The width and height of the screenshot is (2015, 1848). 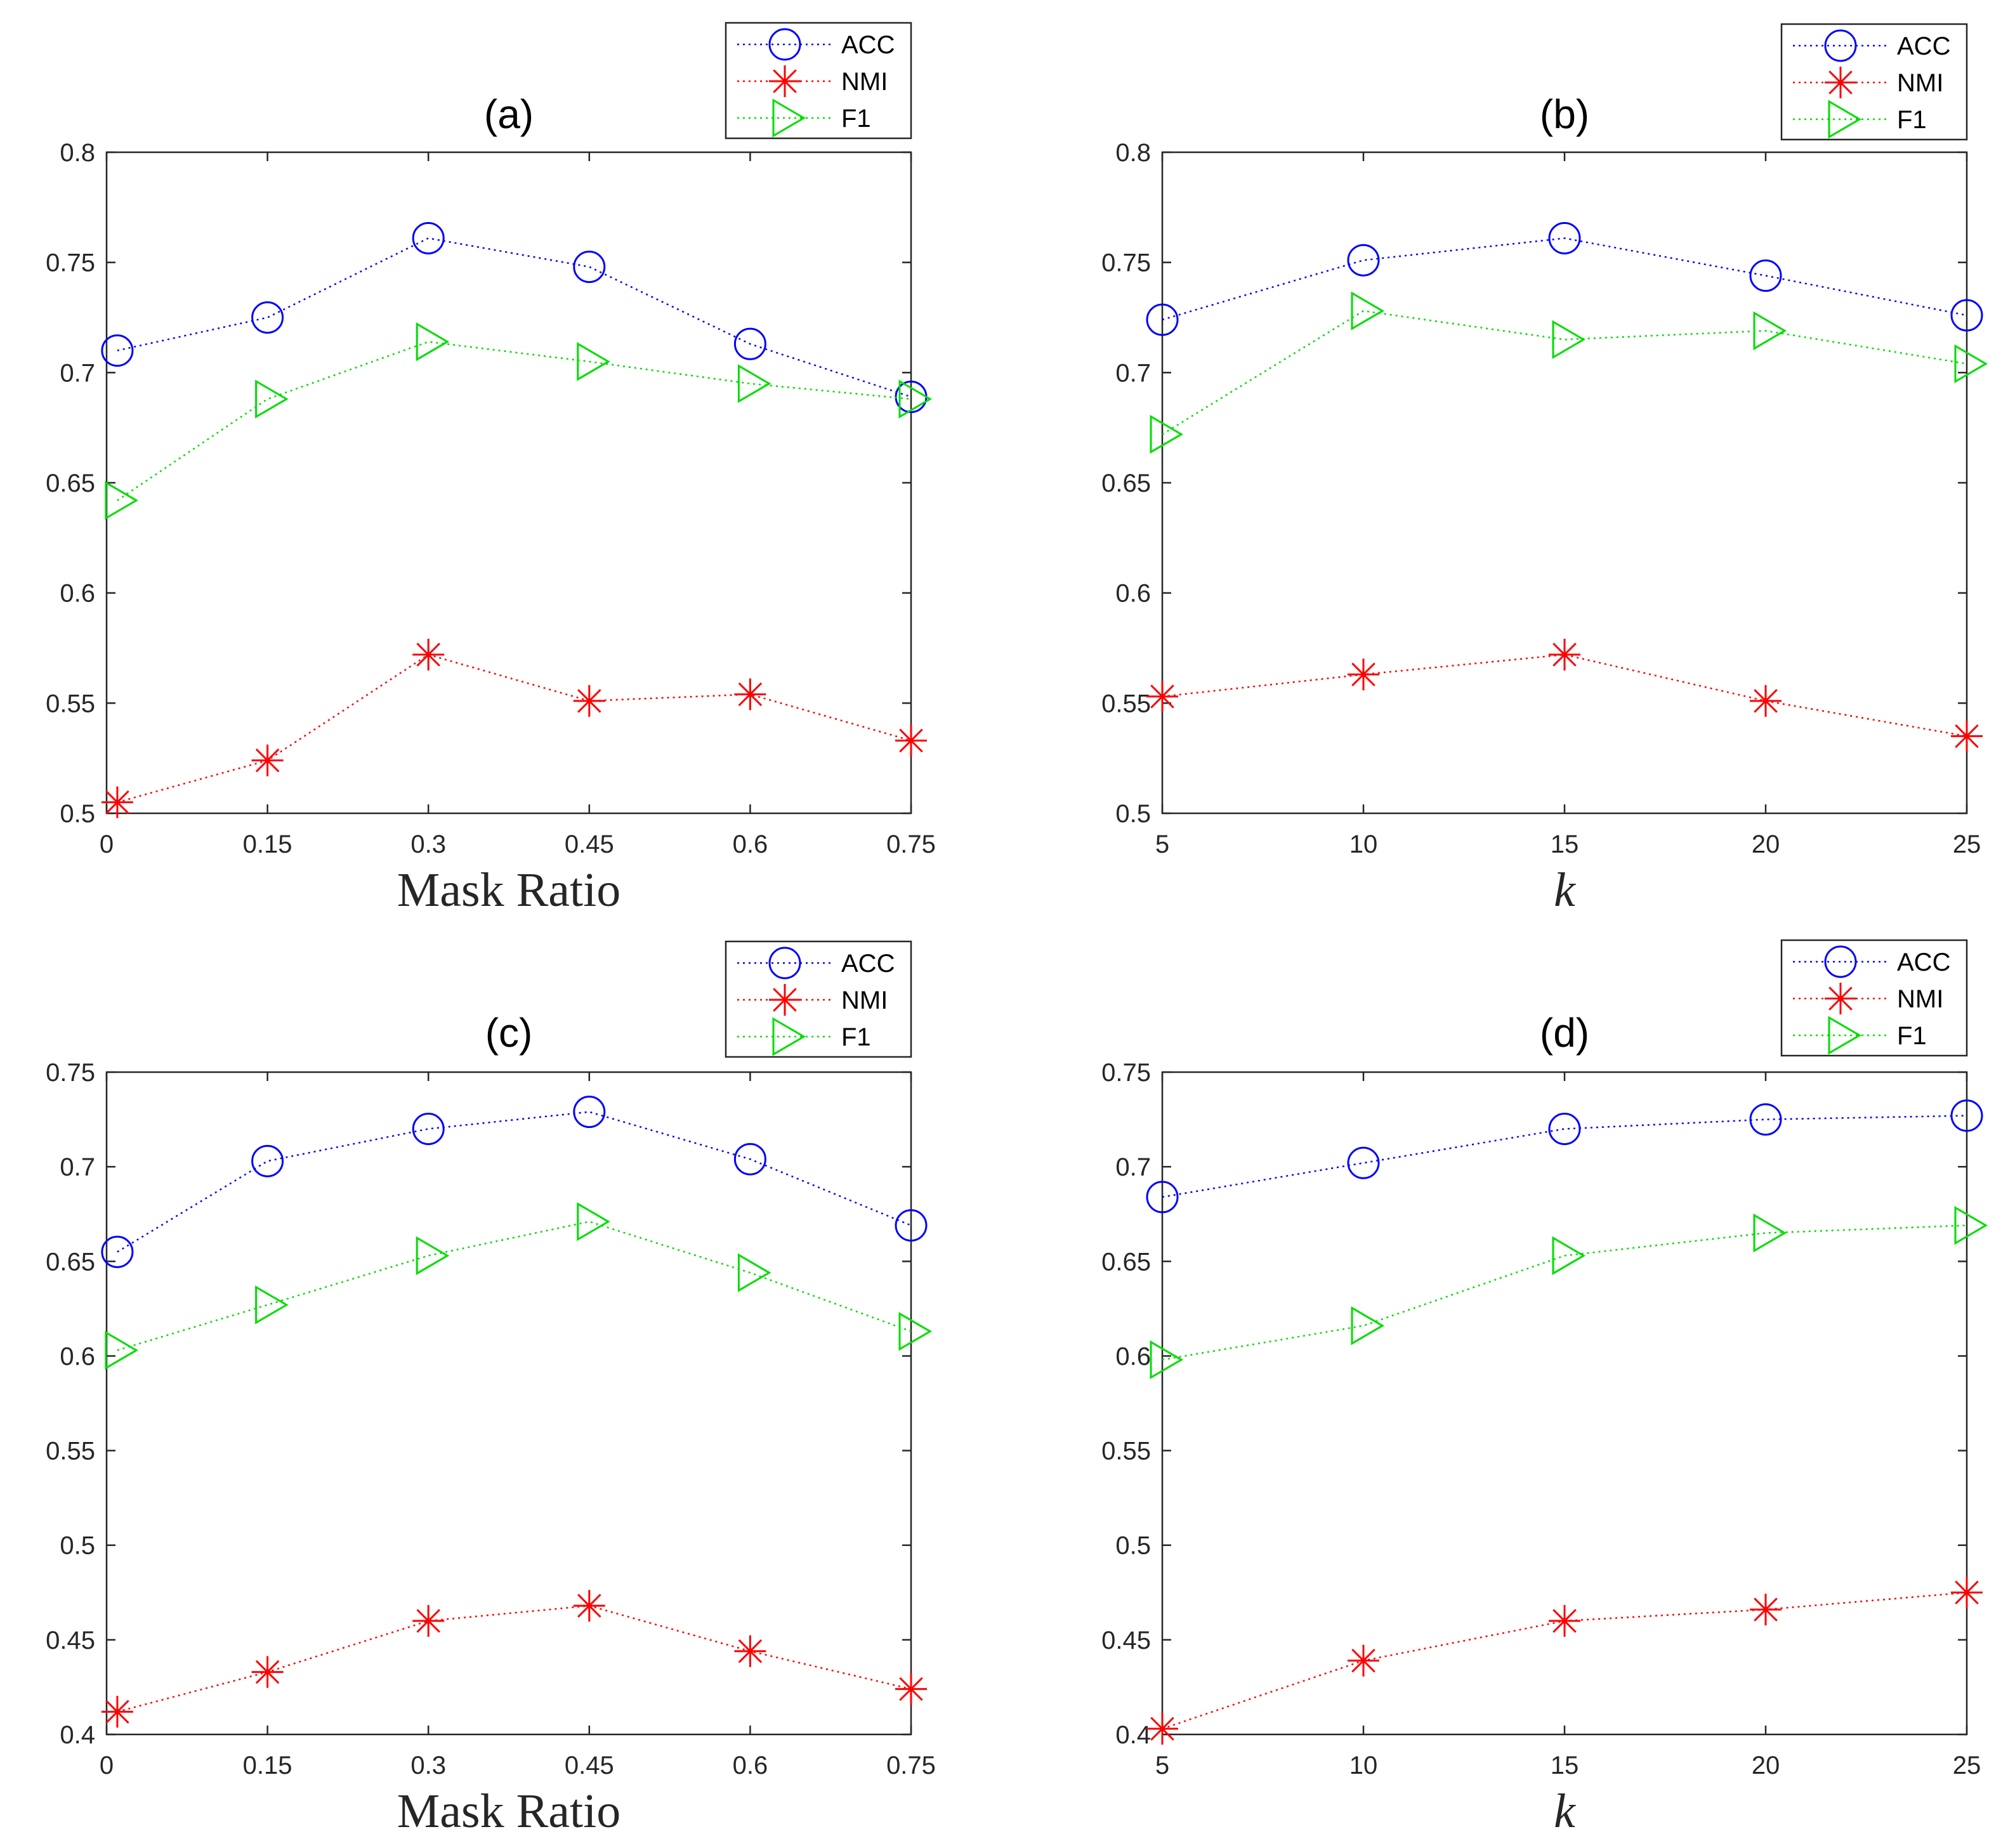 I want to click on legend-entry-acc: ACC, so click(x=816, y=44).